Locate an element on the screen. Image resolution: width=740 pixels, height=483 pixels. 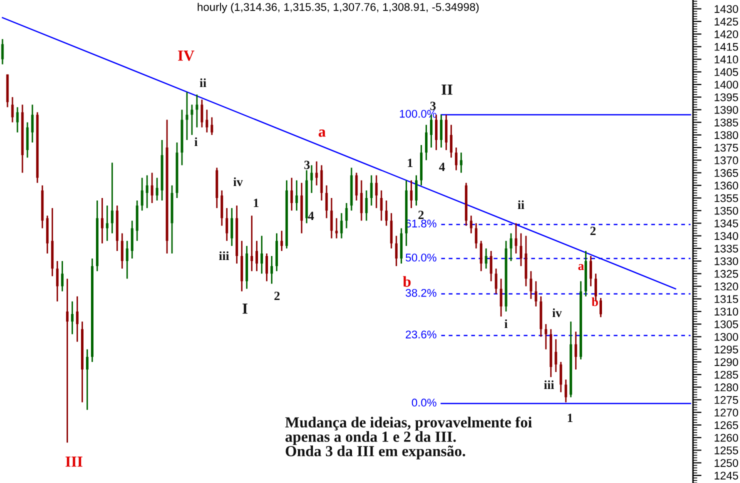
y-tick-label: 1320 is located at coordinates (726, 286).